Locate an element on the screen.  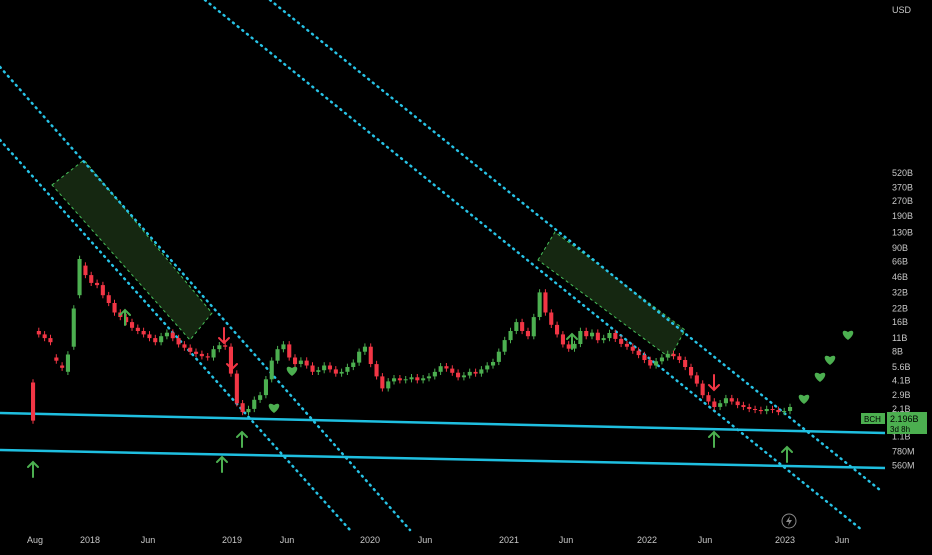
y-tick-label: 370B is located at coordinates (902, 188).